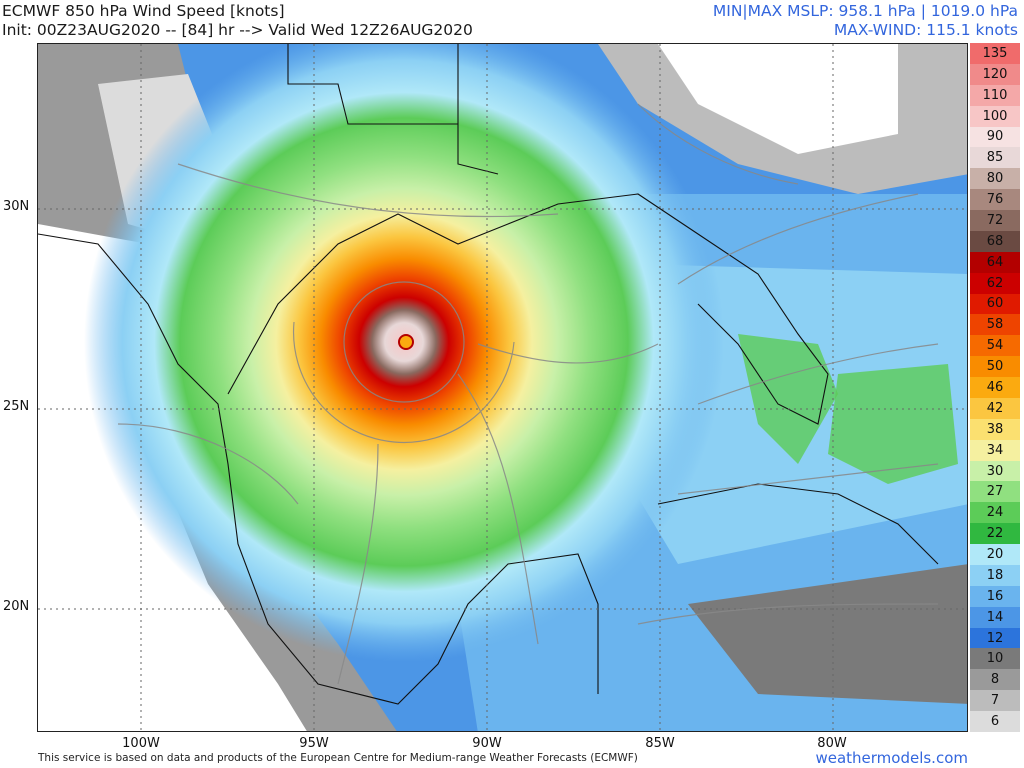 The height and width of the screenshot is (768, 1024). I want to click on legend-level-135: 135, so click(995, 53).